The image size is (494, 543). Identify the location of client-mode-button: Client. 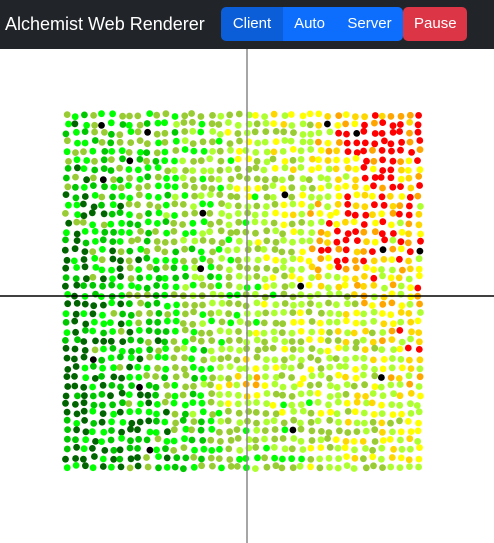
(252, 24).